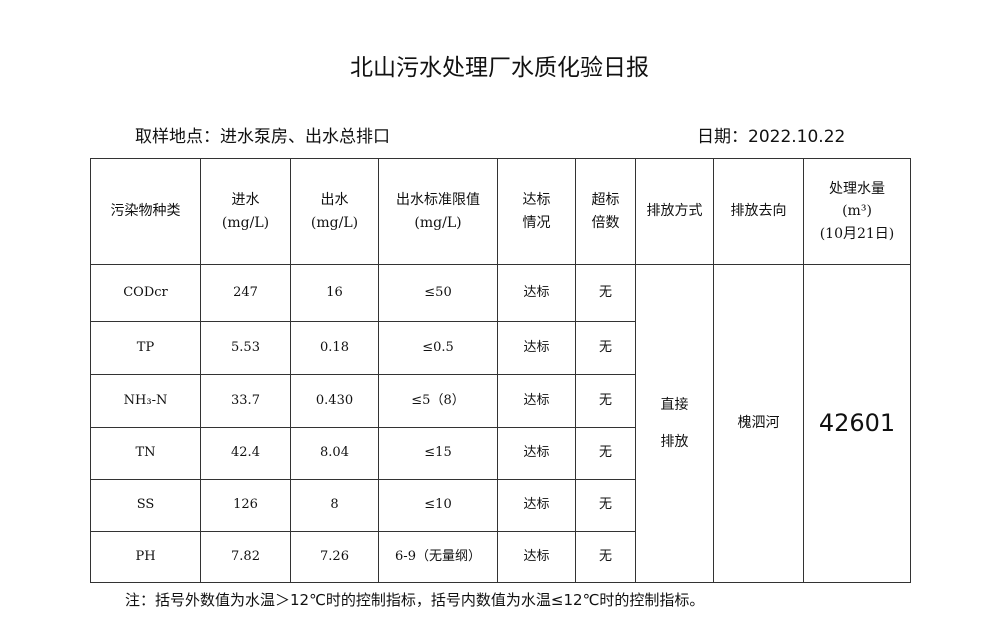 Image resolution: width=999 pixels, height=637 pixels. Describe the element at coordinates (758, 423) in the screenshot. I see `discharge-direction: 槐泗河` at that location.